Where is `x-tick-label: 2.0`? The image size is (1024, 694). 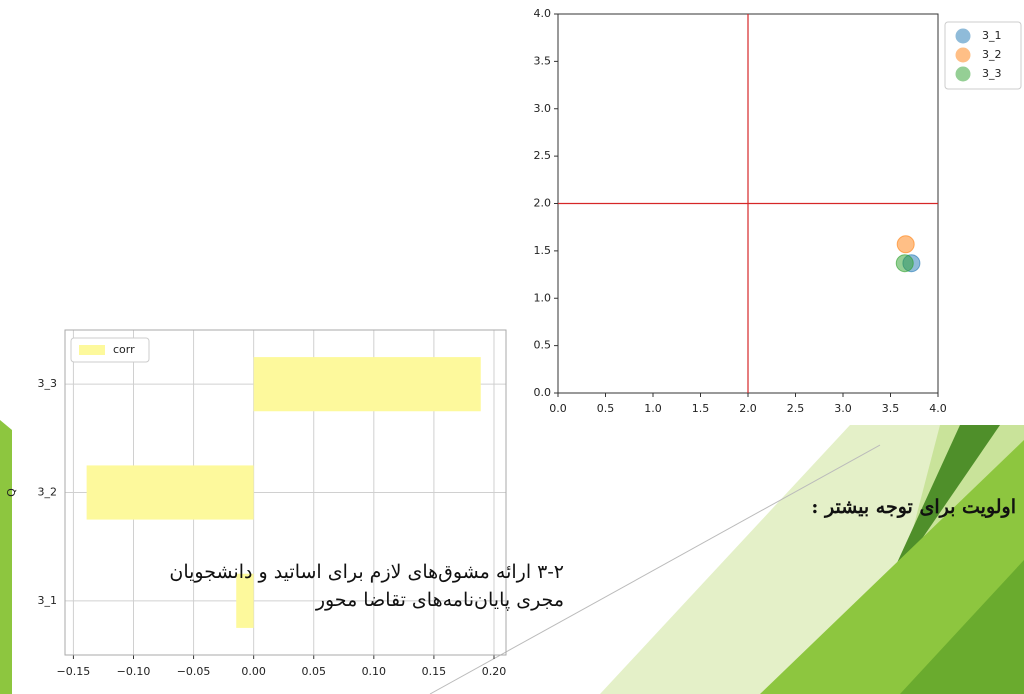
x-tick-label: 2.0 is located at coordinates (748, 408).